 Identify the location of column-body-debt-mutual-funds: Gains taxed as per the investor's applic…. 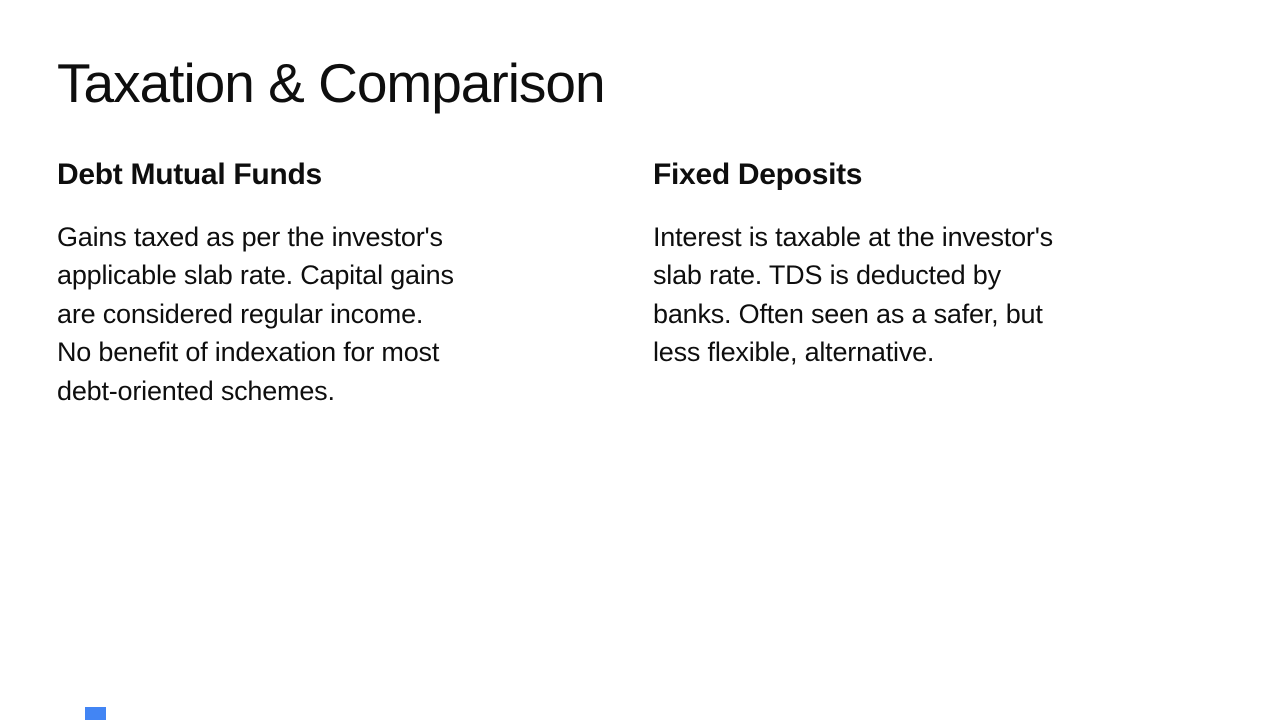
(255, 313).